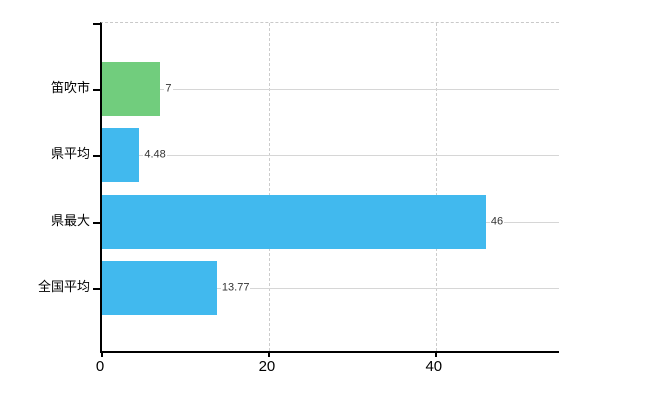  What do you see at coordinates (235, 288) in the screenshot?
I see `bar-value-label: 13.77` at bounding box center [235, 288].